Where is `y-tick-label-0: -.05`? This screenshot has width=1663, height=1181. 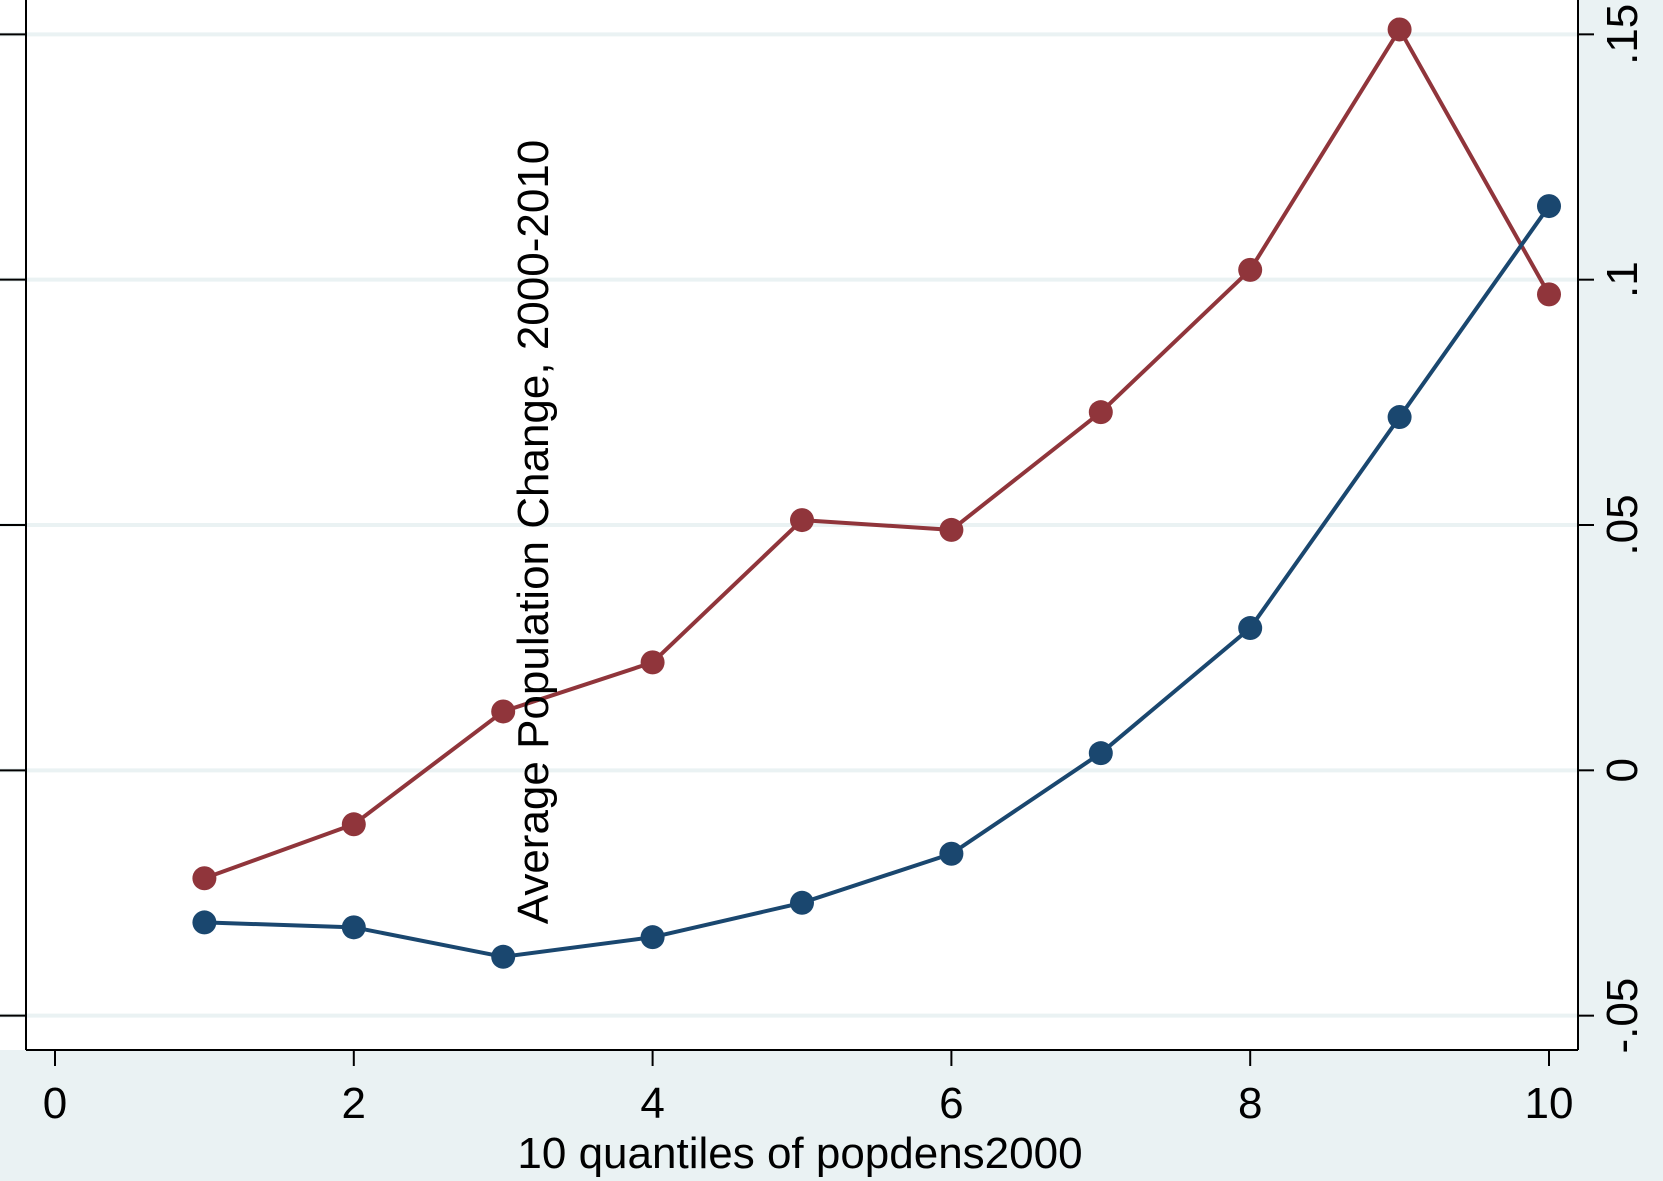
y-tick-label-0: -.05 is located at coordinates (1622, 1016).